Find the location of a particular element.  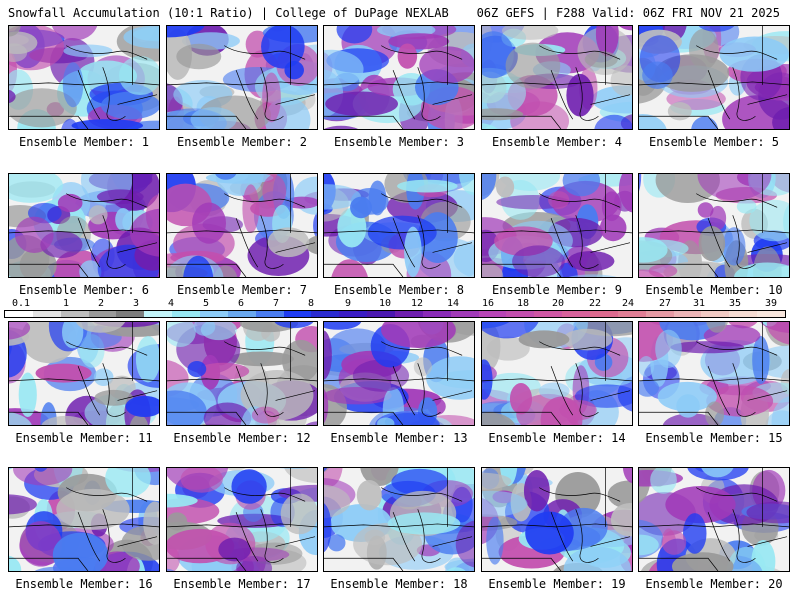

colorbar-tick-label: 7 is located at coordinates (276, 303).